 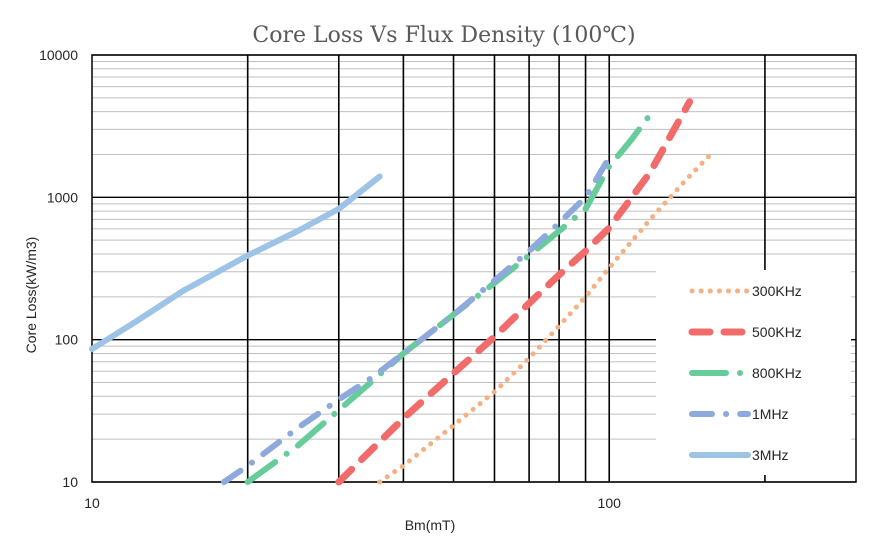 What do you see at coordinates (770, 455) in the screenshot?
I see `legend-label: 3MHz` at bounding box center [770, 455].